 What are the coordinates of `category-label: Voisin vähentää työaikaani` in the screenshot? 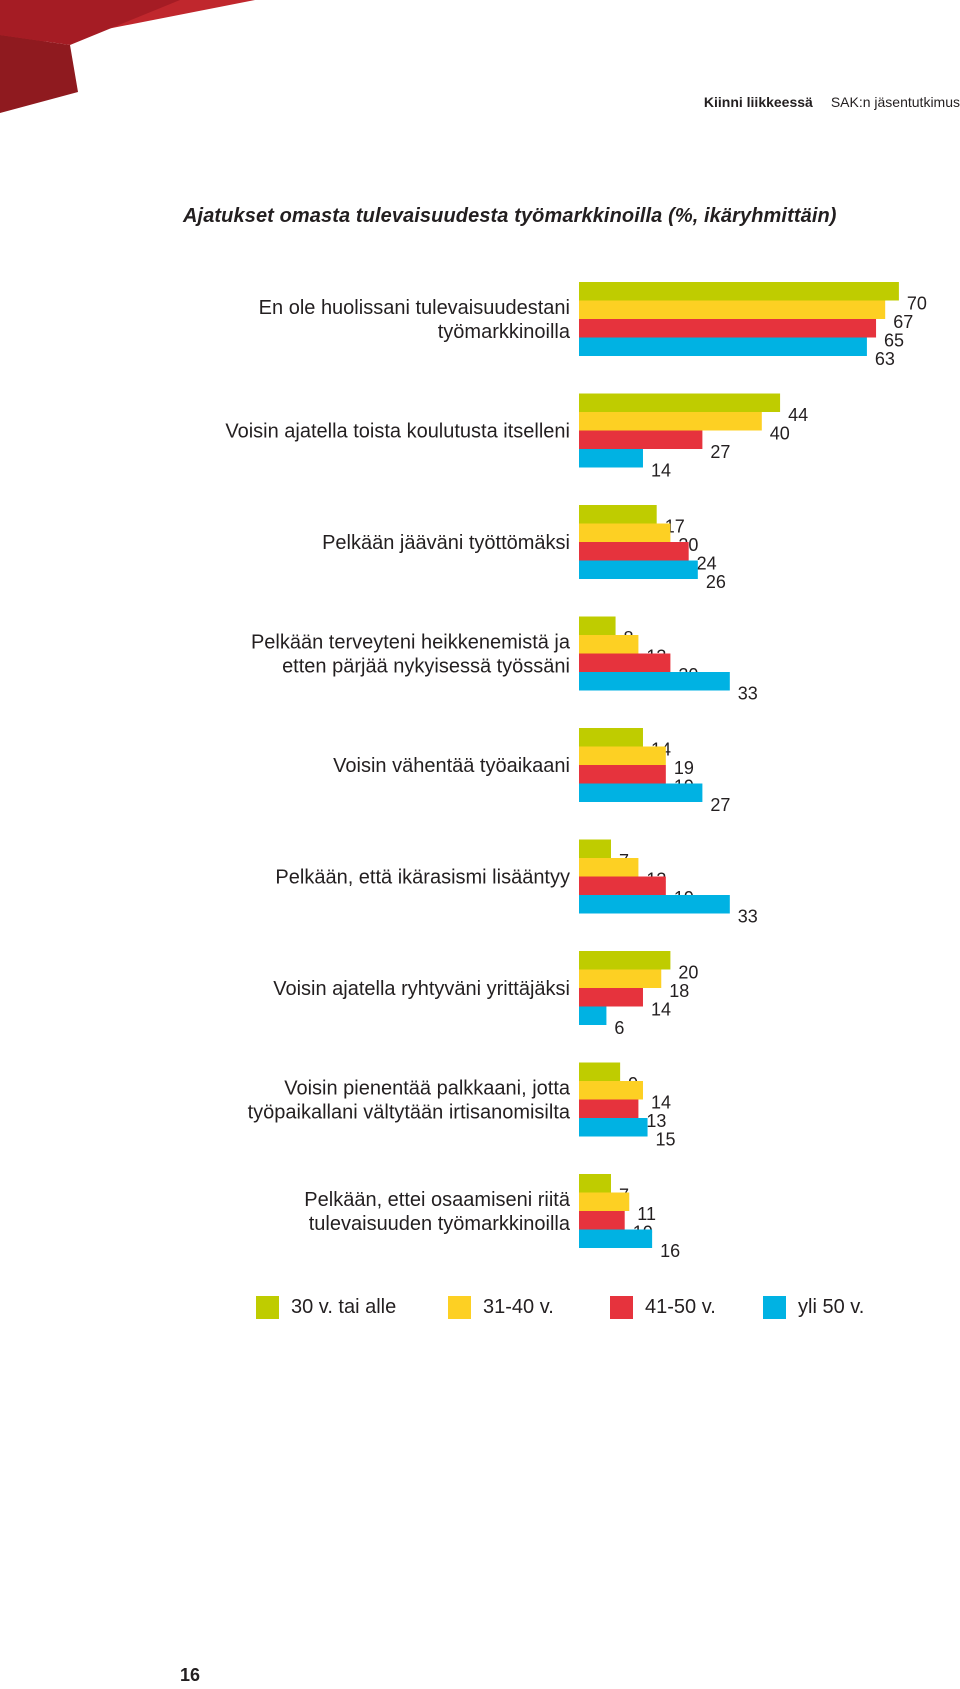 It's located at (451, 766).